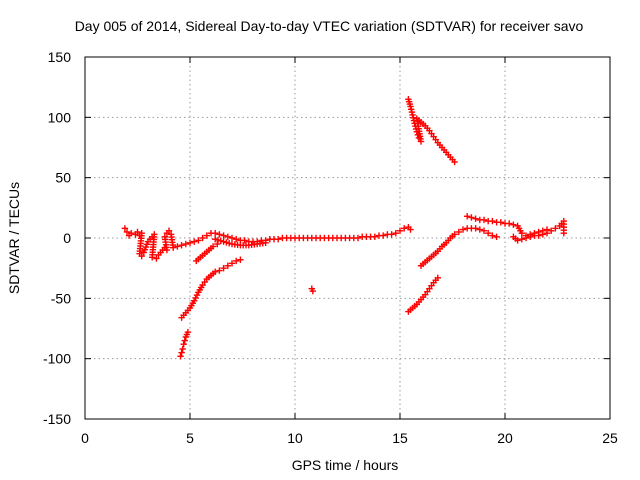 This screenshot has width=640, height=480. I want to click on y-tick-label: 0, so click(67, 238).